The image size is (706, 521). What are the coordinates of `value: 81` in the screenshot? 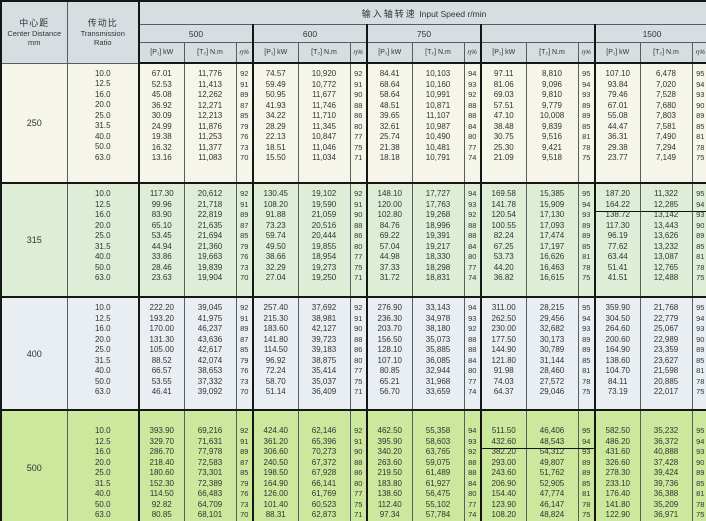 It's located at (700, 136).